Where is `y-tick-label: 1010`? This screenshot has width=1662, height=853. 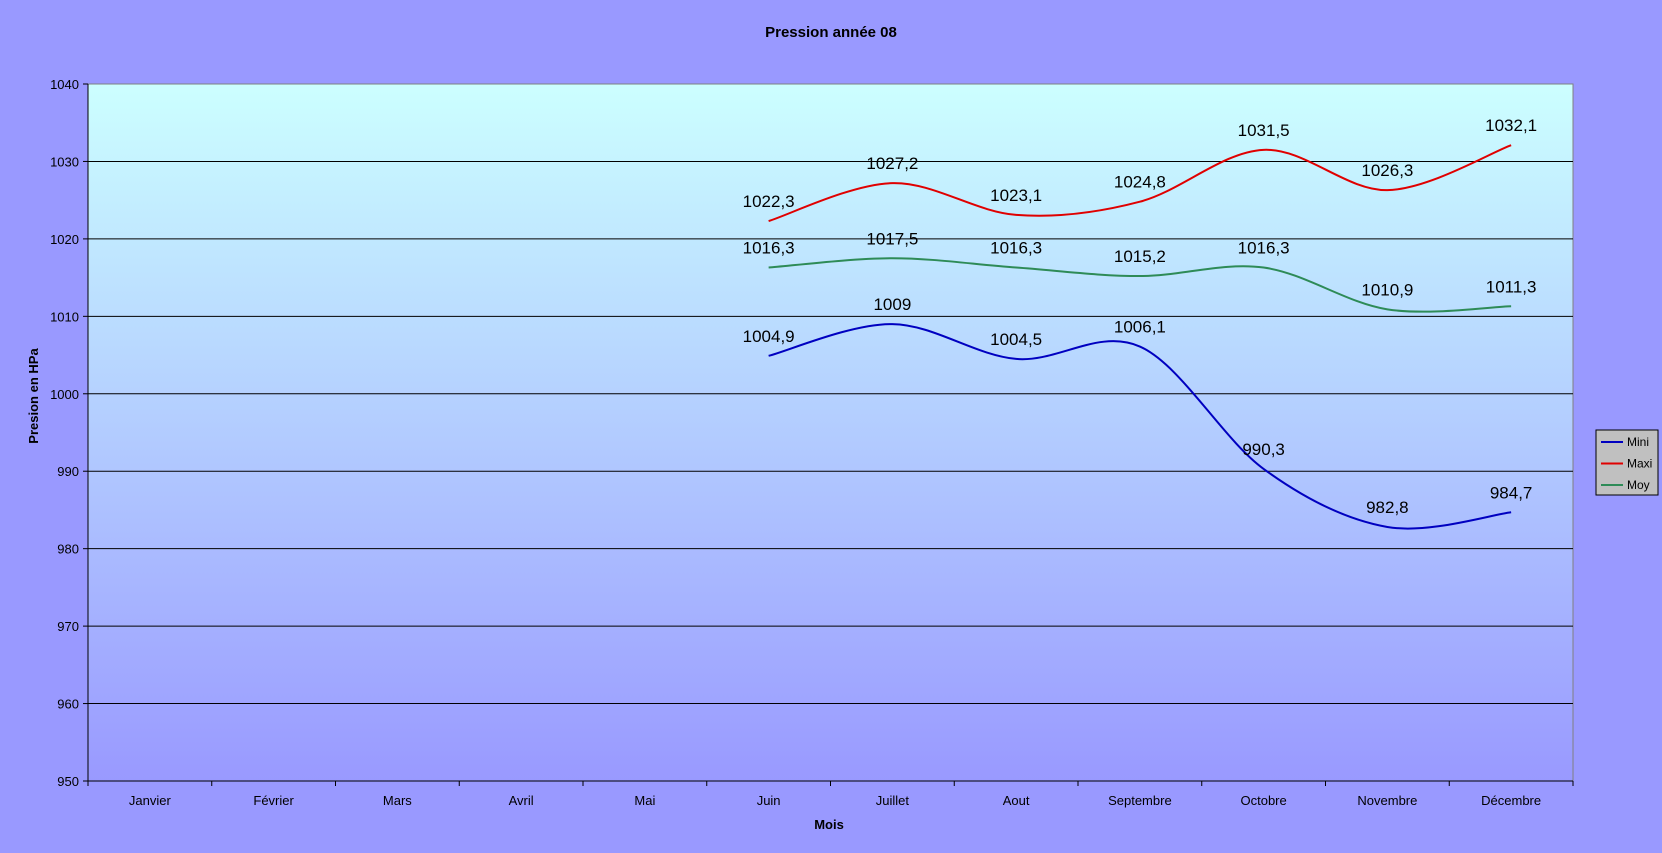
y-tick-label: 1010 is located at coordinates (64, 316).